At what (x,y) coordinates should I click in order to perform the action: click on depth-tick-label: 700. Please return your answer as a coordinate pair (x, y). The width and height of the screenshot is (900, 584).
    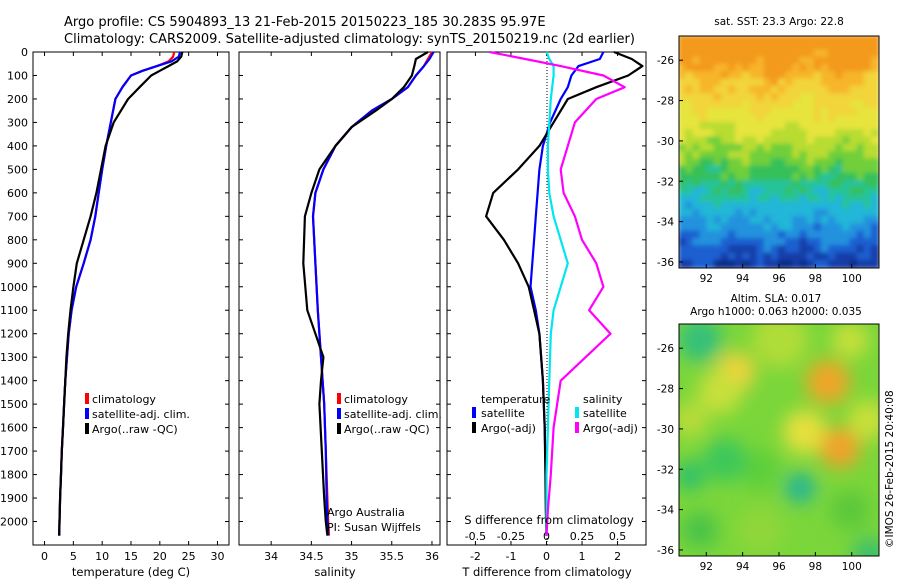
    Looking at the image, I should click on (17, 216).